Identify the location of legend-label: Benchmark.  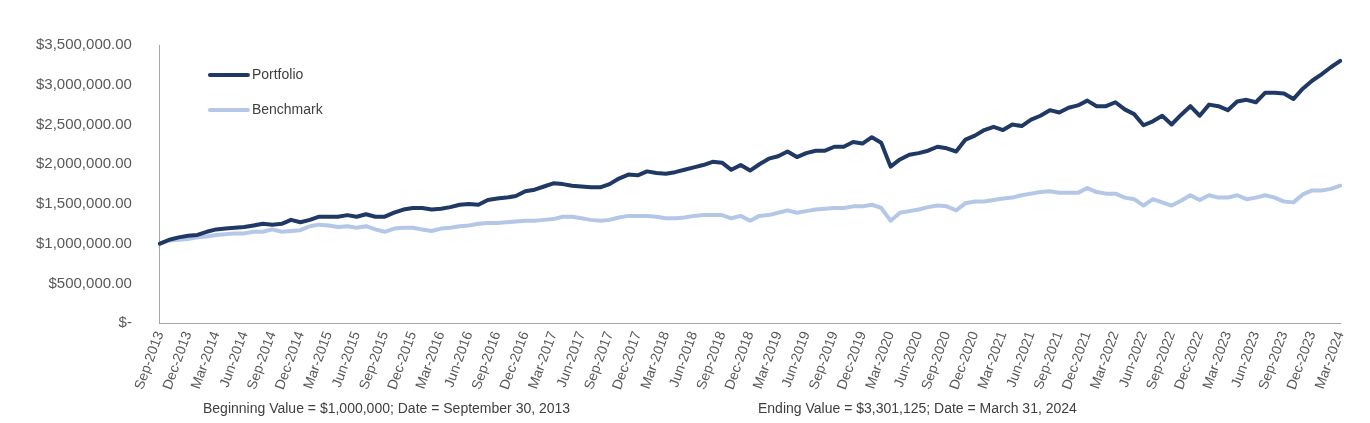
(287, 108).